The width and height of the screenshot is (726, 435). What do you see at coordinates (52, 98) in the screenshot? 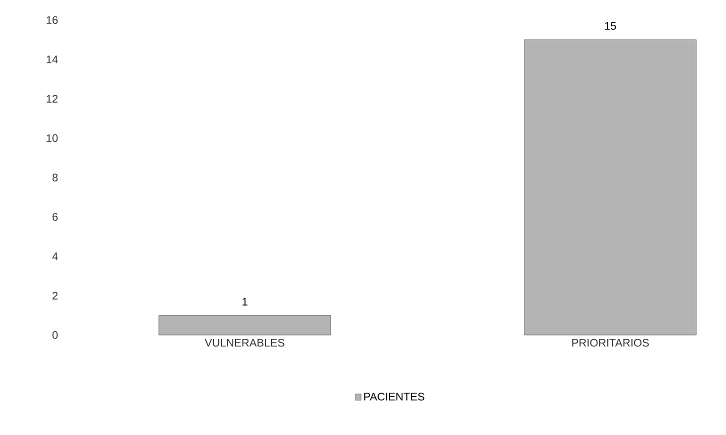
I see `y-tick-label: 12` at bounding box center [52, 98].